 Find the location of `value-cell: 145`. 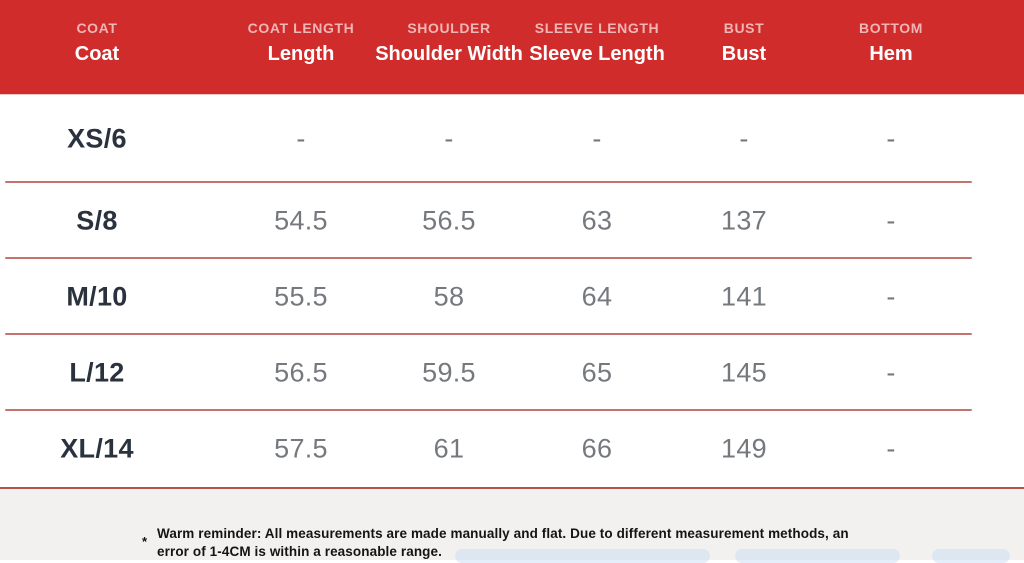

value-cell: 145 is located at coordinates (744, 372).